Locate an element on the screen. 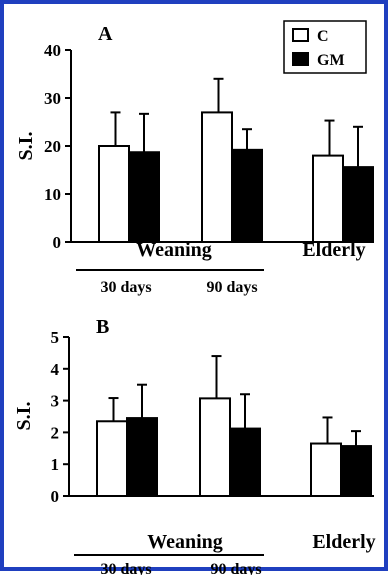  panel-b-y-axis-label: S.I. is located at coordinates (24, 416).